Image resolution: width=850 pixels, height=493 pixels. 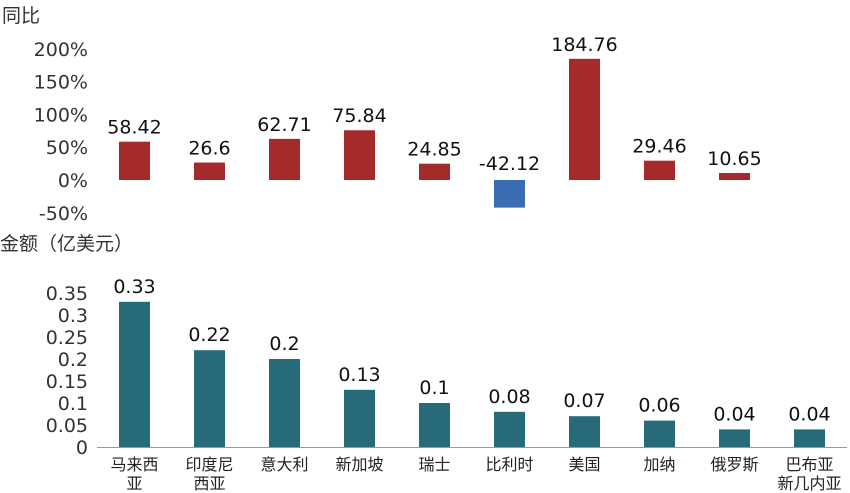 What do you see at coordinates (434, 464) in the screenshot?
I see `category-label: 瑞士` at bounding box center [434, 464].